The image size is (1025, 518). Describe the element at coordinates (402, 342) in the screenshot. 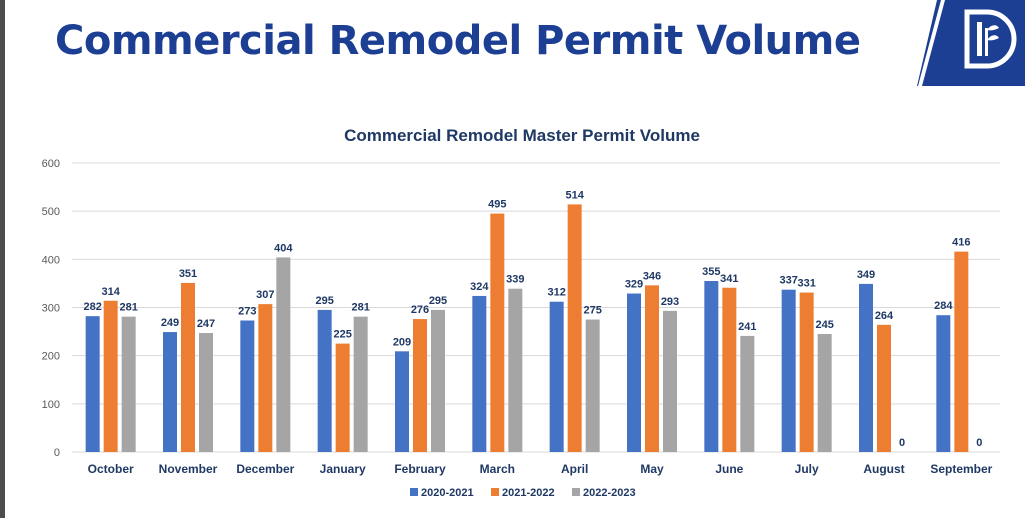

I see `data-label: 209` at that location.